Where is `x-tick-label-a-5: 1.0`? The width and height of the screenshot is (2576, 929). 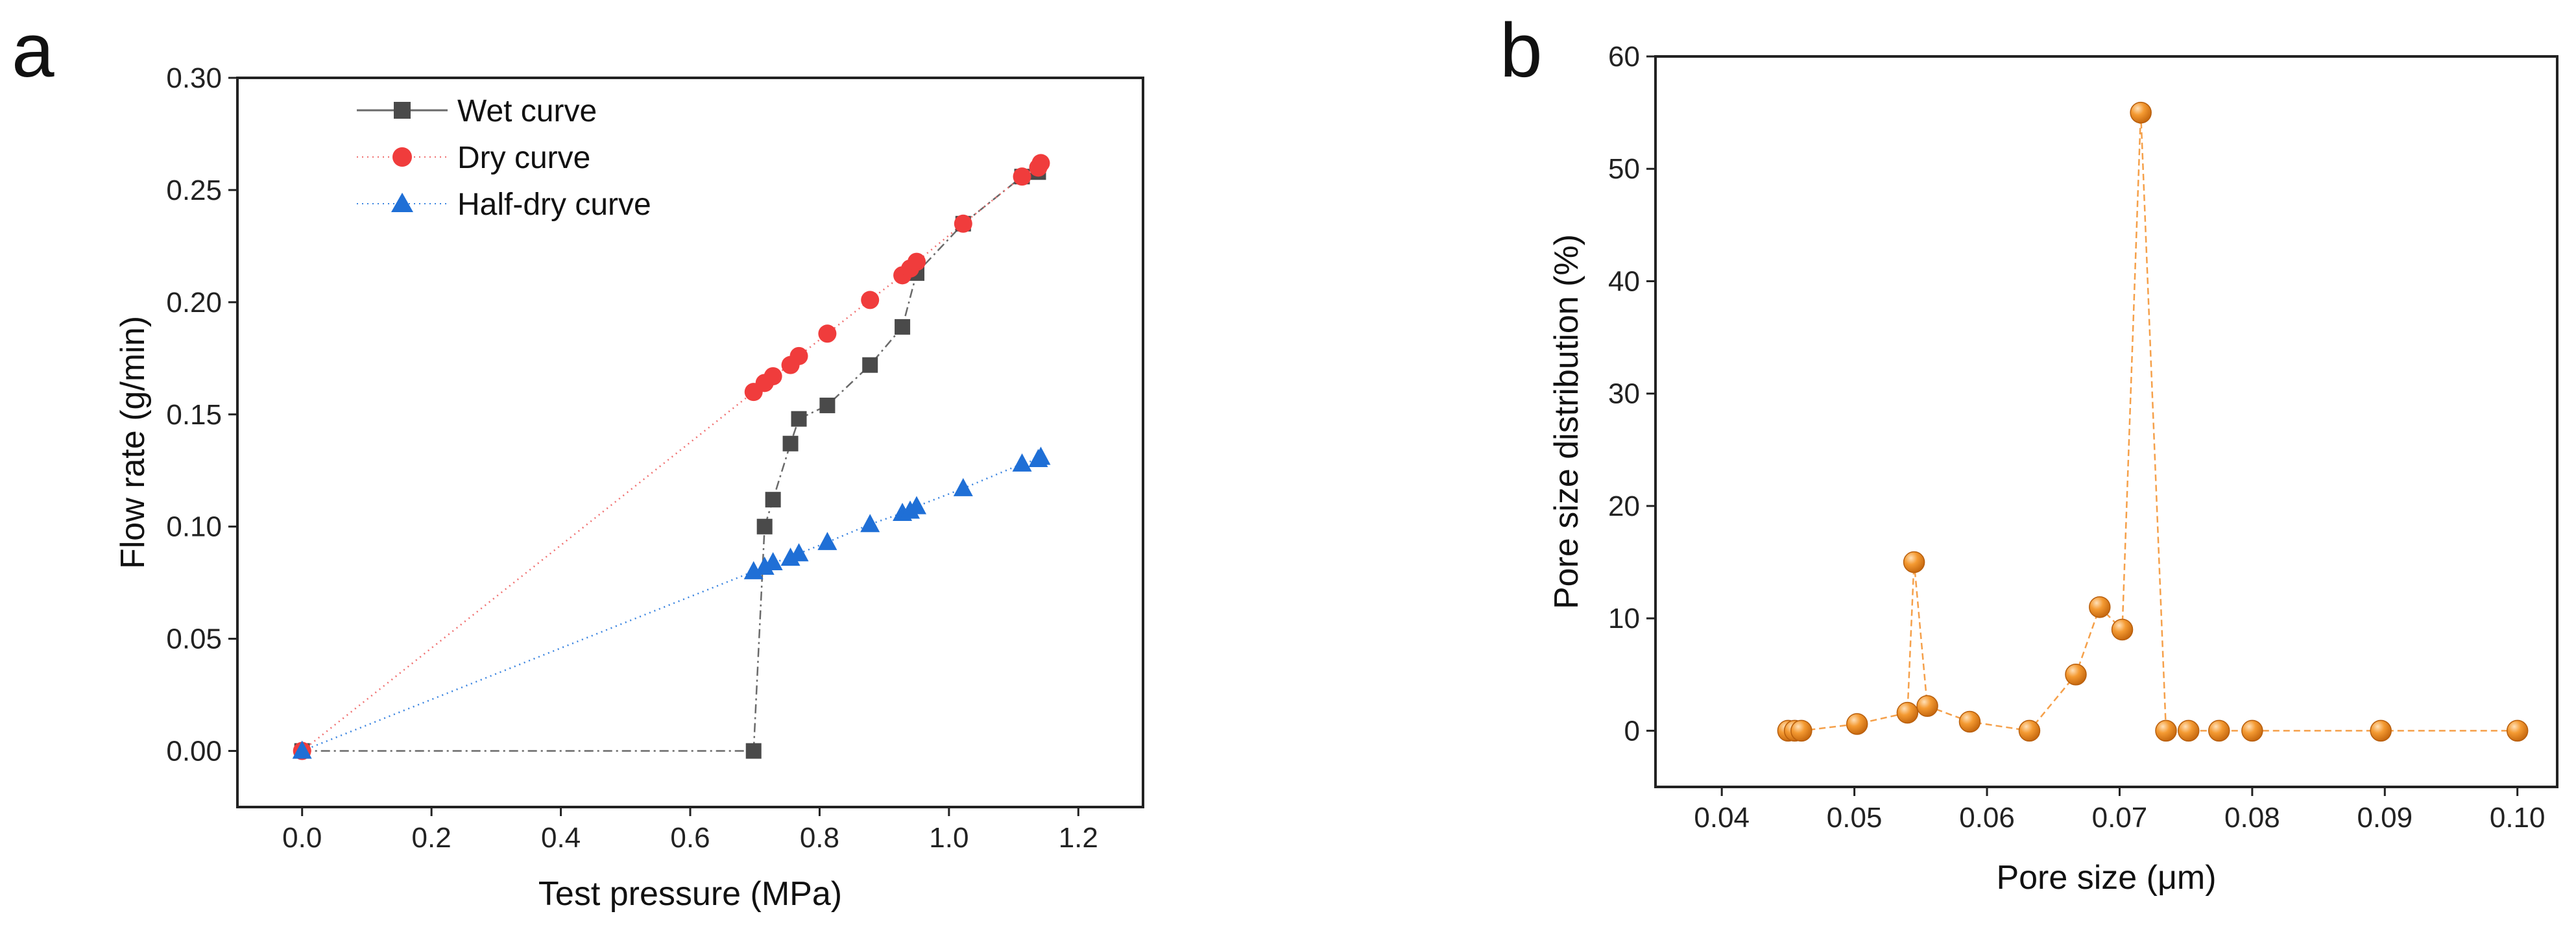 x-tick-label-a-5: 1.0 is located at coordinates (949, 838).